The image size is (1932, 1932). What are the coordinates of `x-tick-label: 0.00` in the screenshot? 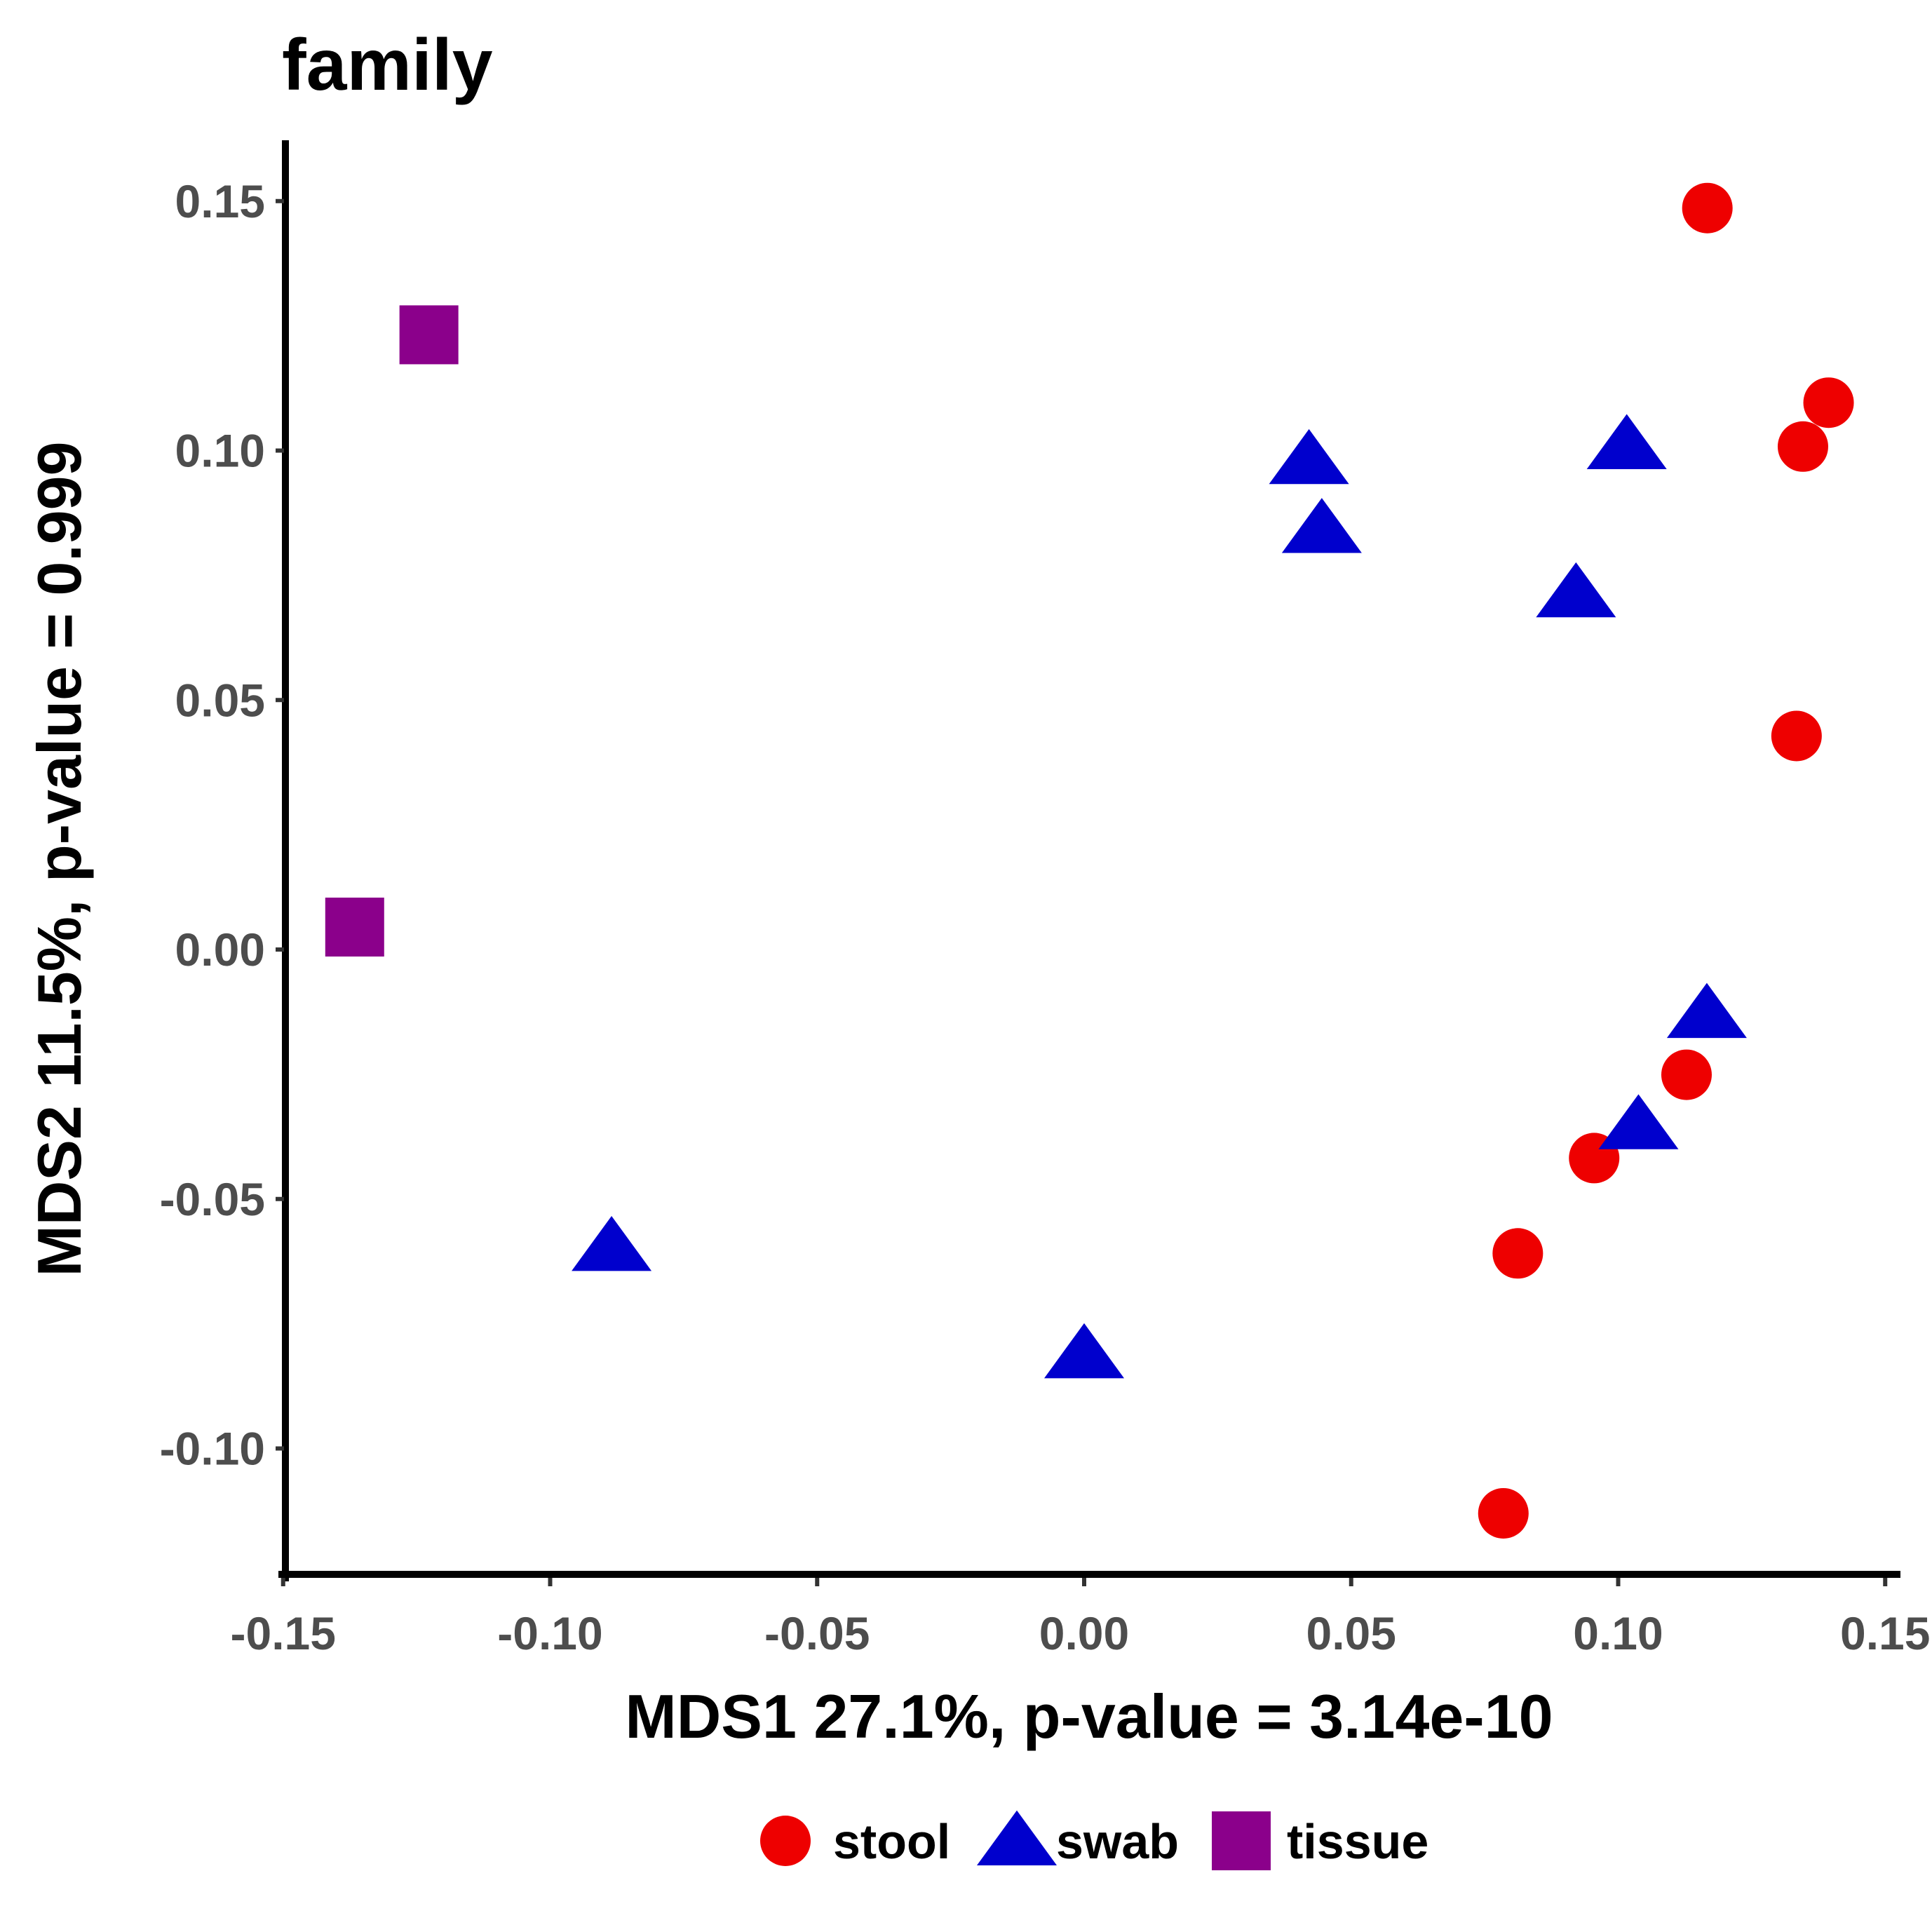 It's located at (1084, 1633).